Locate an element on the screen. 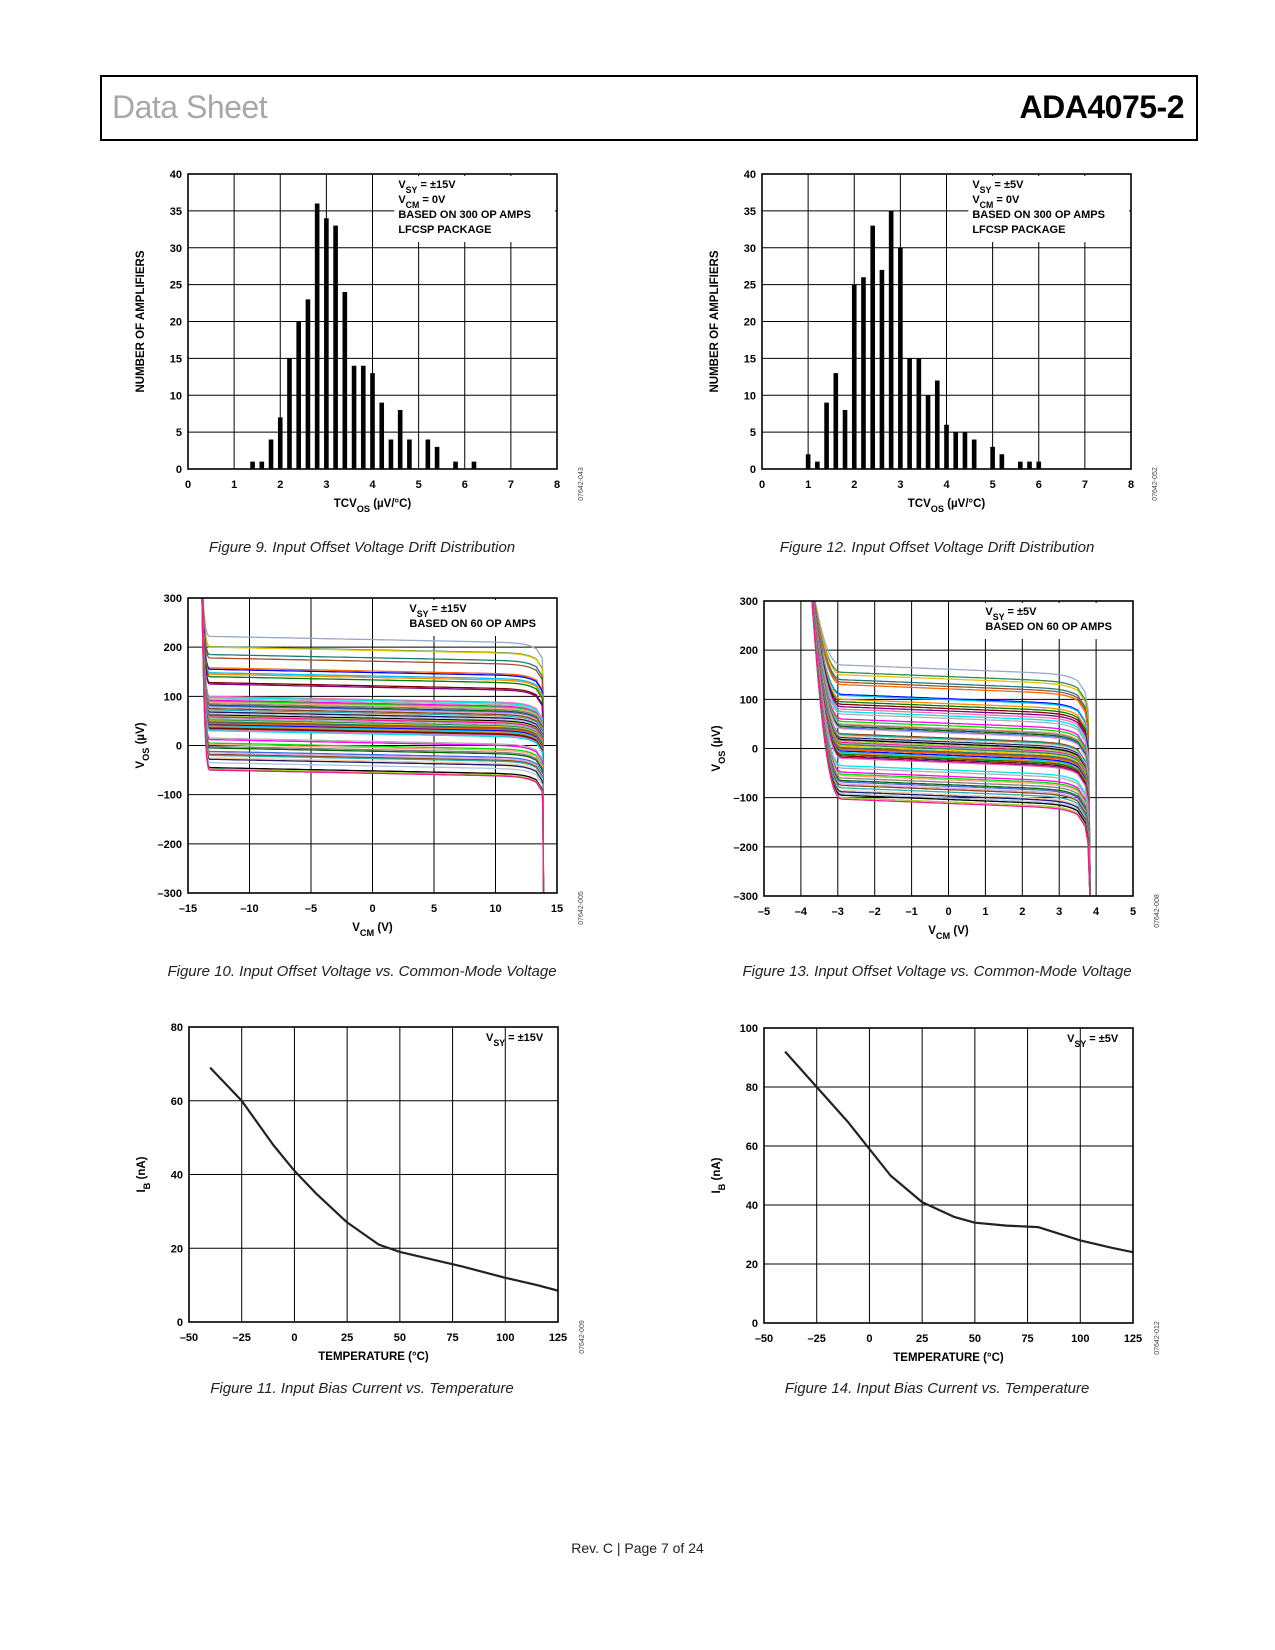 The image size is (1275, 1650). x-tick-label: –3 is located at coordinates (838, 912).